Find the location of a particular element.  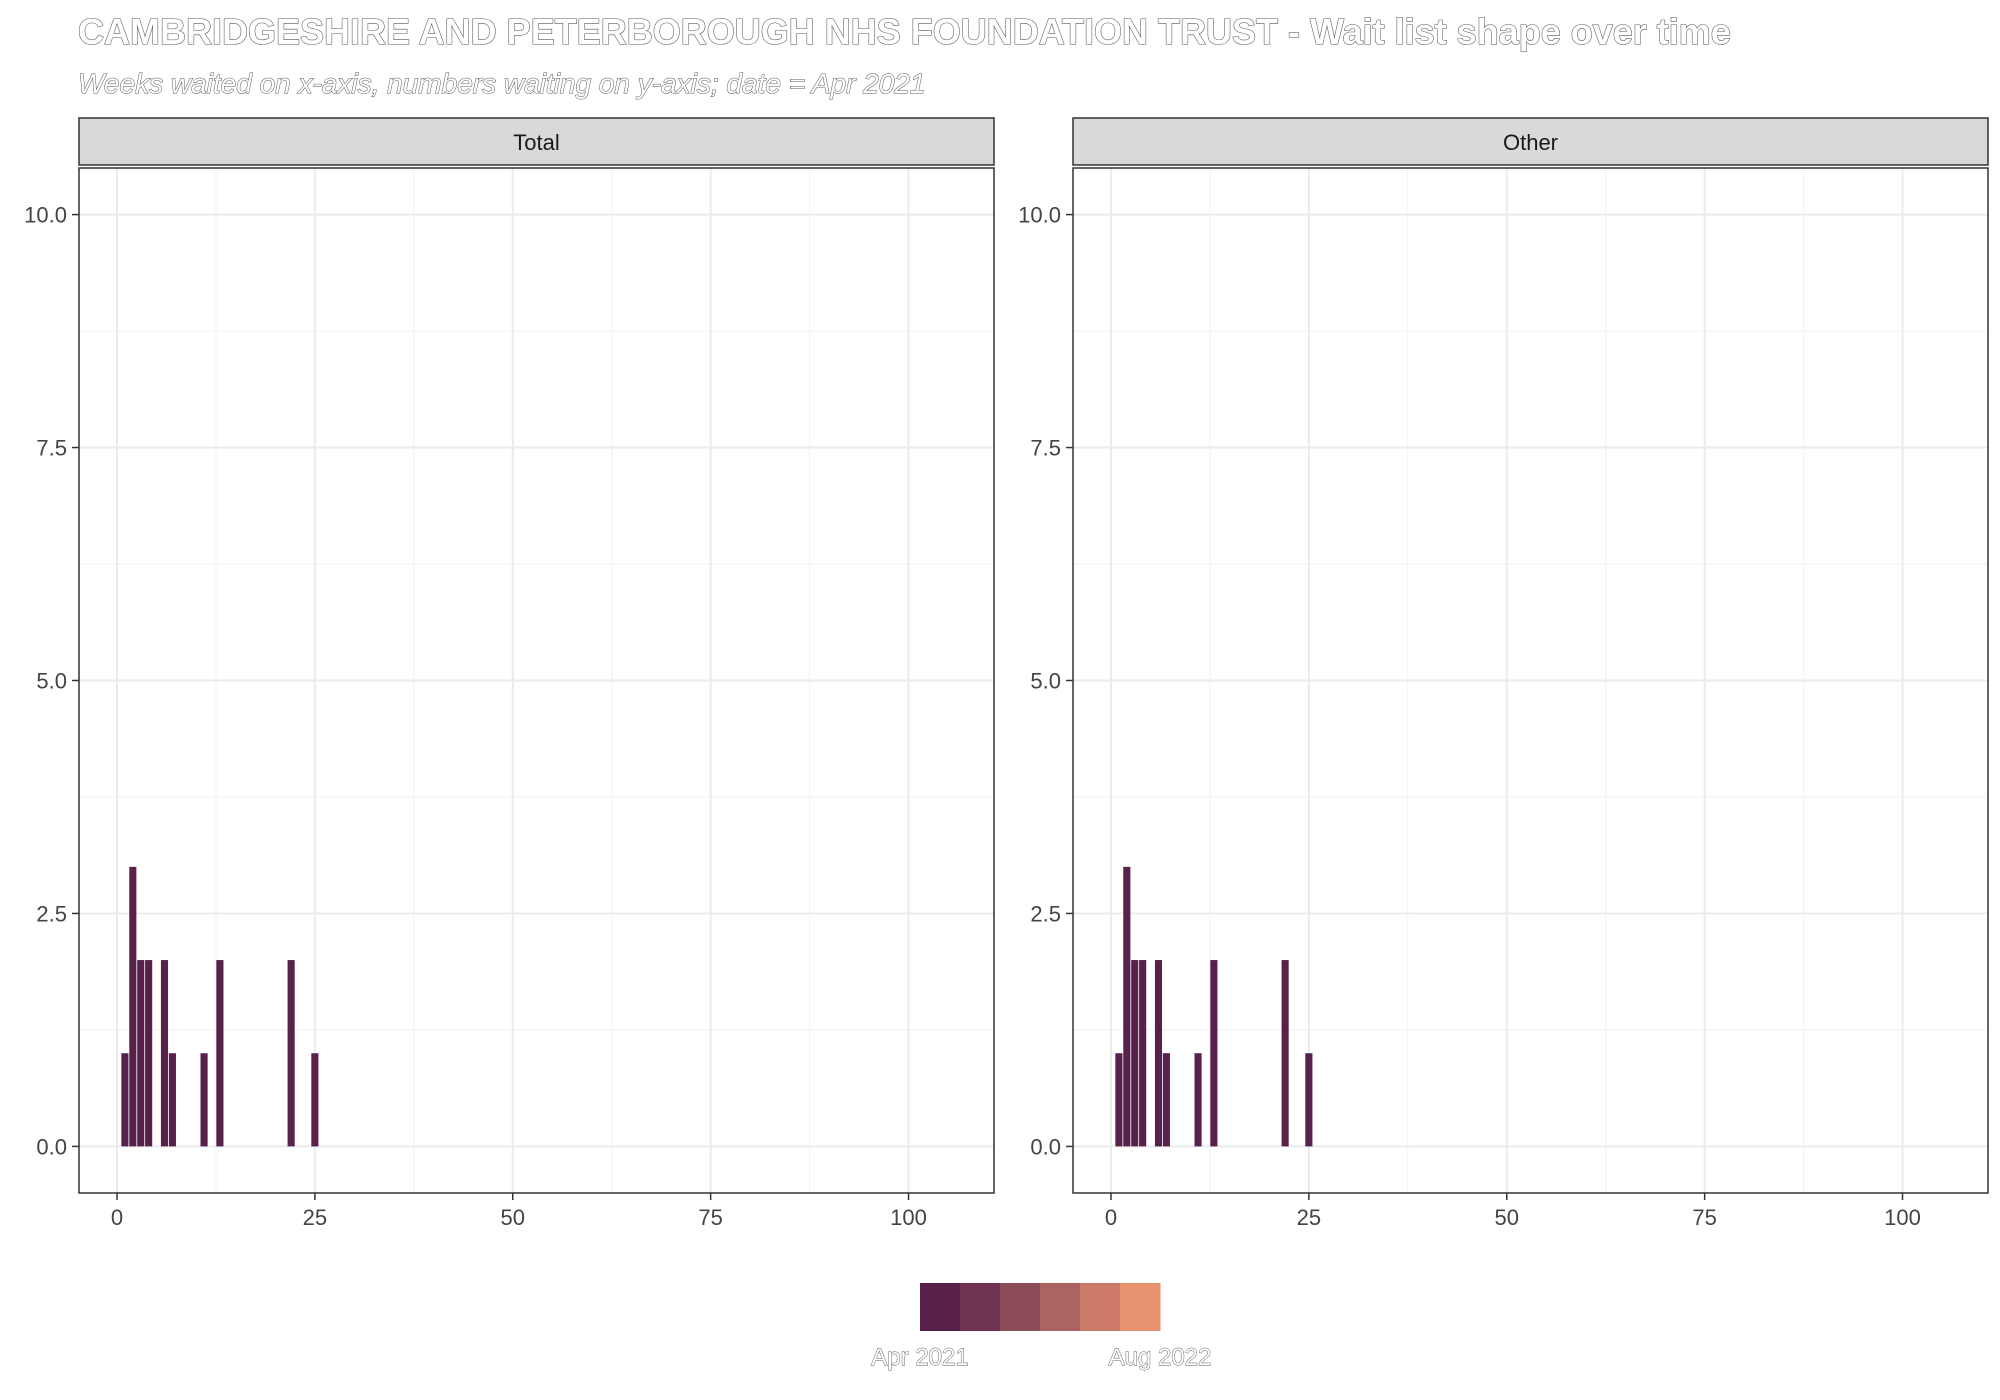

facet-strip-label: Total is located at coordinates (536, 142).